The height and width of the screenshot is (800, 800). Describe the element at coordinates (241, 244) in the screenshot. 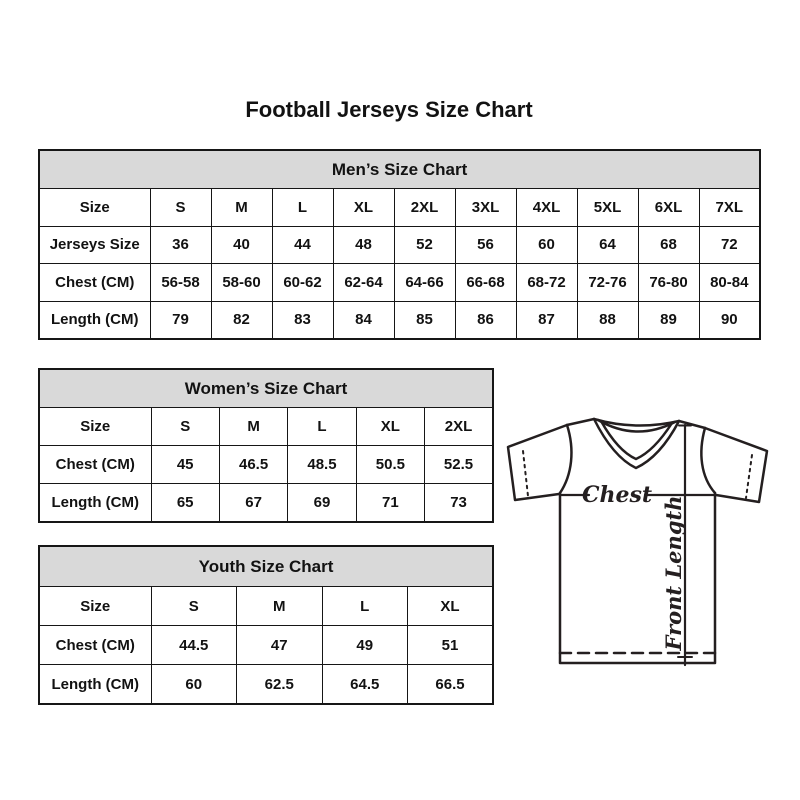

I see `value-cell: 40` at that location.